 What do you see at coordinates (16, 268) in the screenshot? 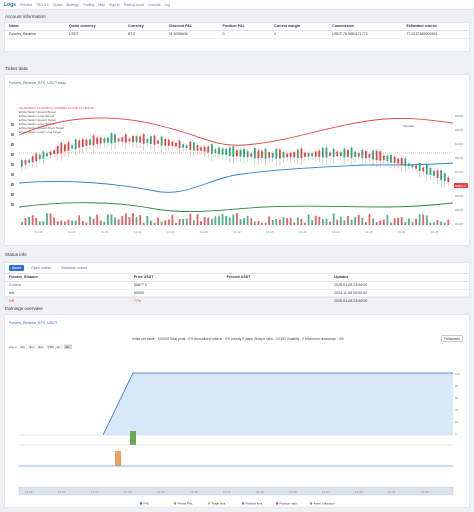
I see `tab-asset: Asset` at bounding box center [16, 268].